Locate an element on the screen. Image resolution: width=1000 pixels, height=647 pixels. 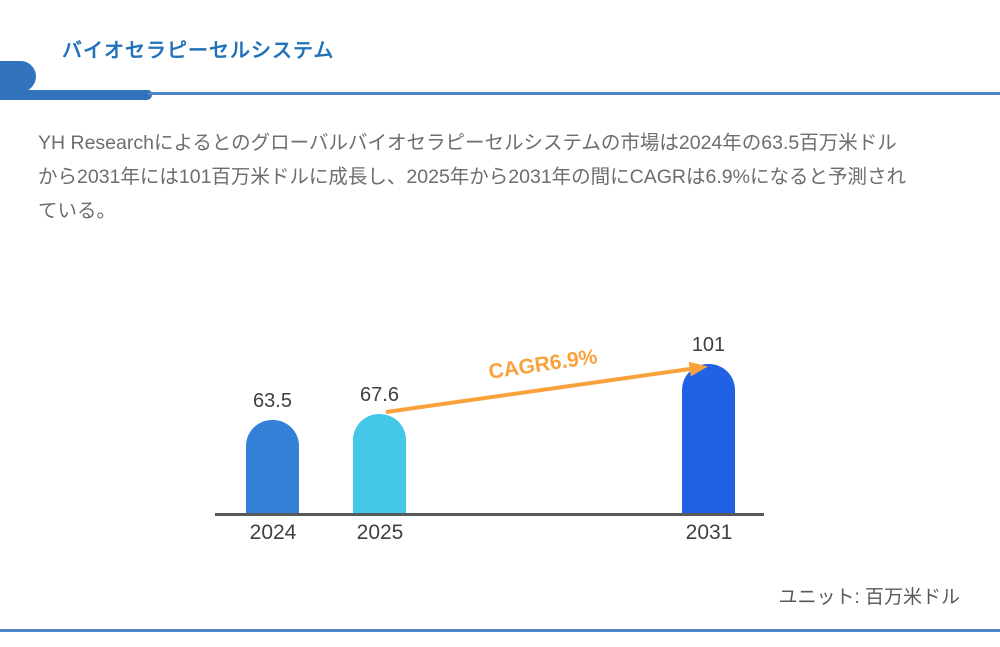
bar-group-2025: 67.6 is located at coordinates (379, 449).